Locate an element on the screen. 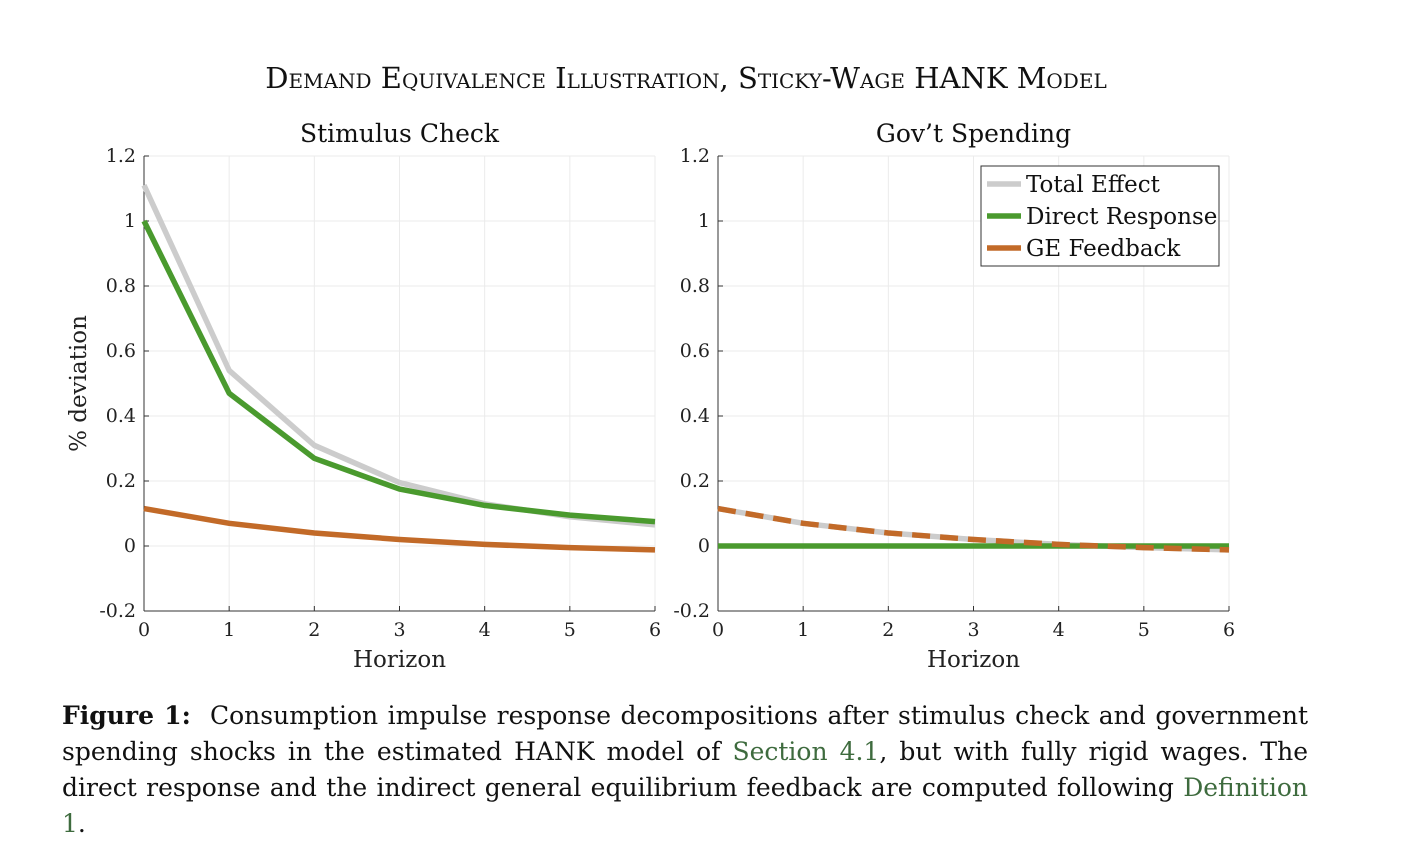  legend-label-ge-feedback: GE Feedback is located at coordinates (1103, 249).